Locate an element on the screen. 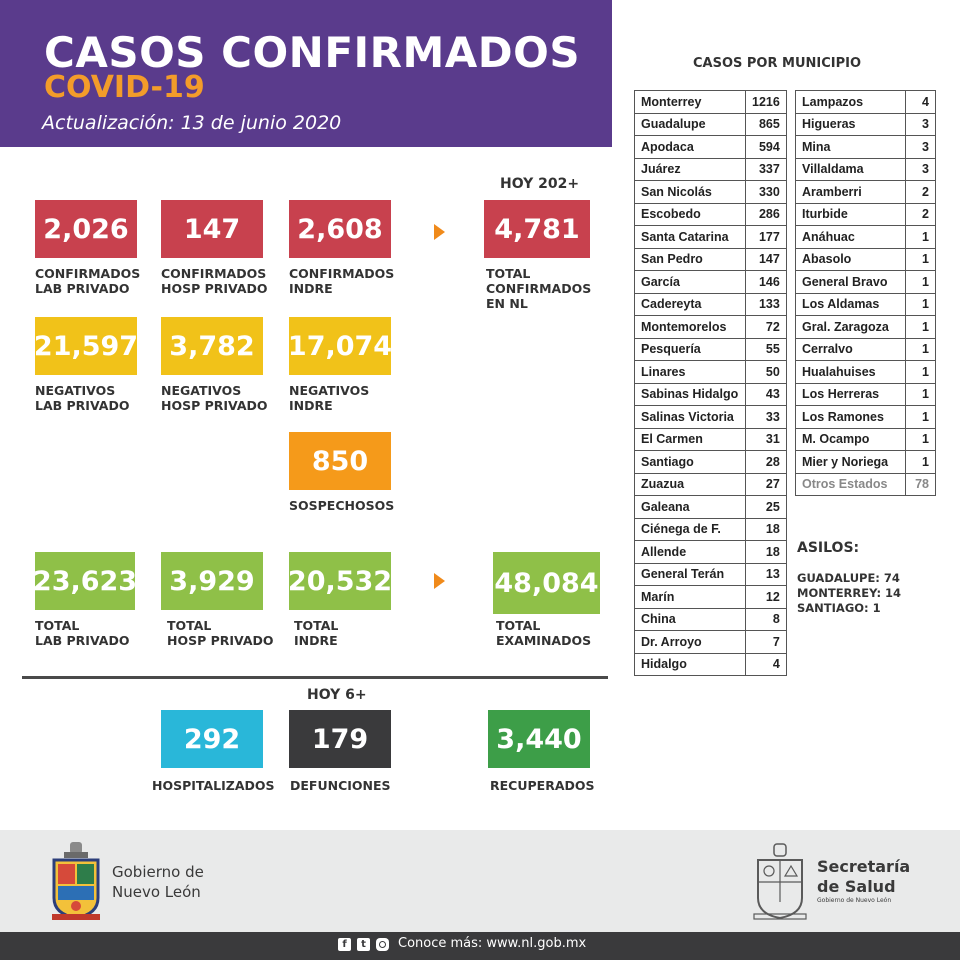 The height and width of the screenshot is (960, 960). municipio-row: Anáhuac 1 is located at coordinates (865, 237).